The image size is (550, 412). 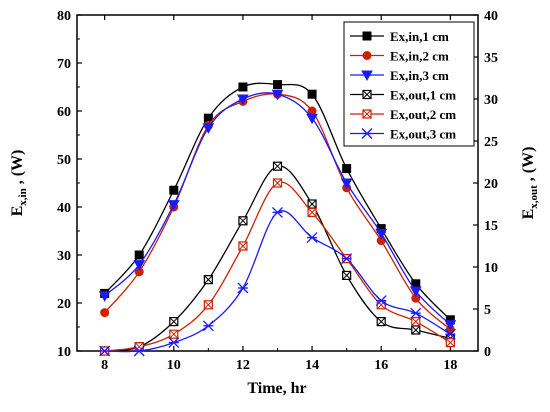 I want to click on y-right-tick-label: 20, so click(x=491, y=184).